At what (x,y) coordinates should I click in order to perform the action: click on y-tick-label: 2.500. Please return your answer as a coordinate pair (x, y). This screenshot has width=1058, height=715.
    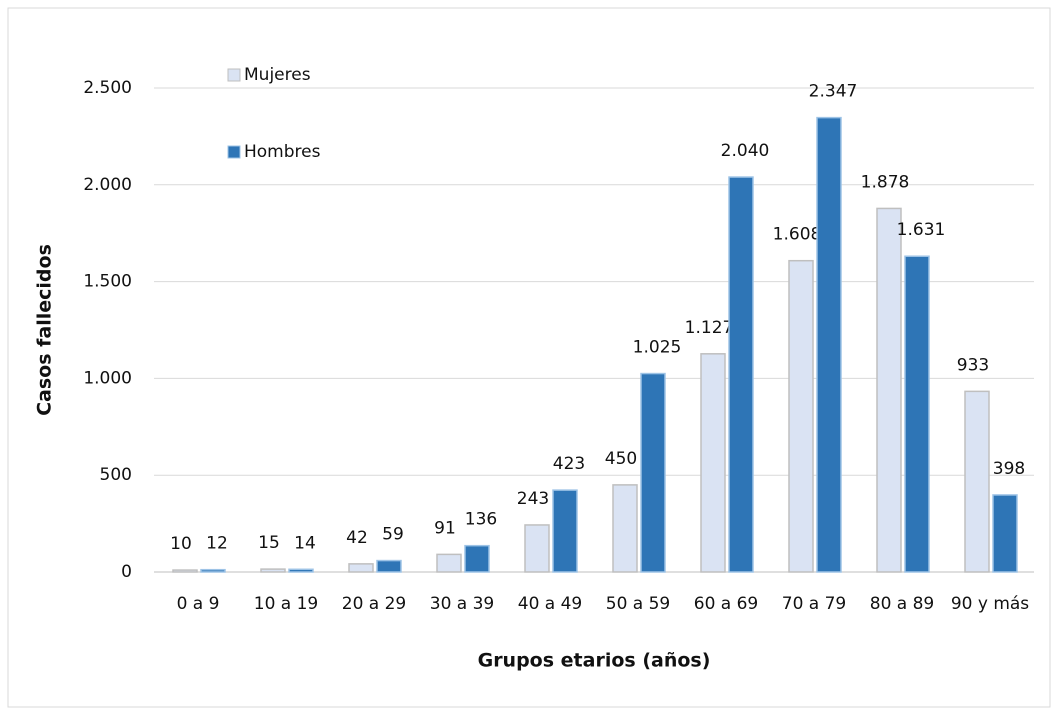
    Looking at the image, I should click on (107, 88).